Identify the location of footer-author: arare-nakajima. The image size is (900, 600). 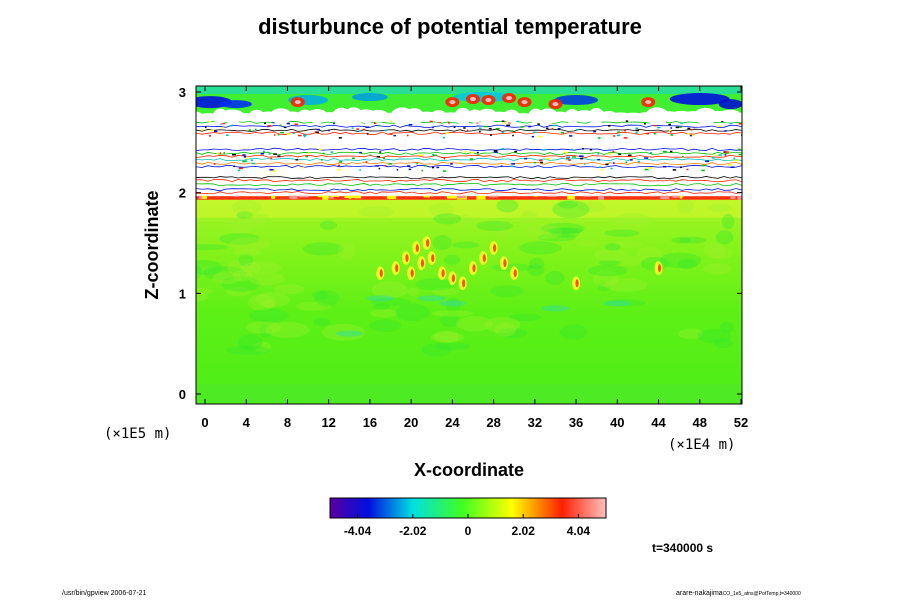
(699, 593).